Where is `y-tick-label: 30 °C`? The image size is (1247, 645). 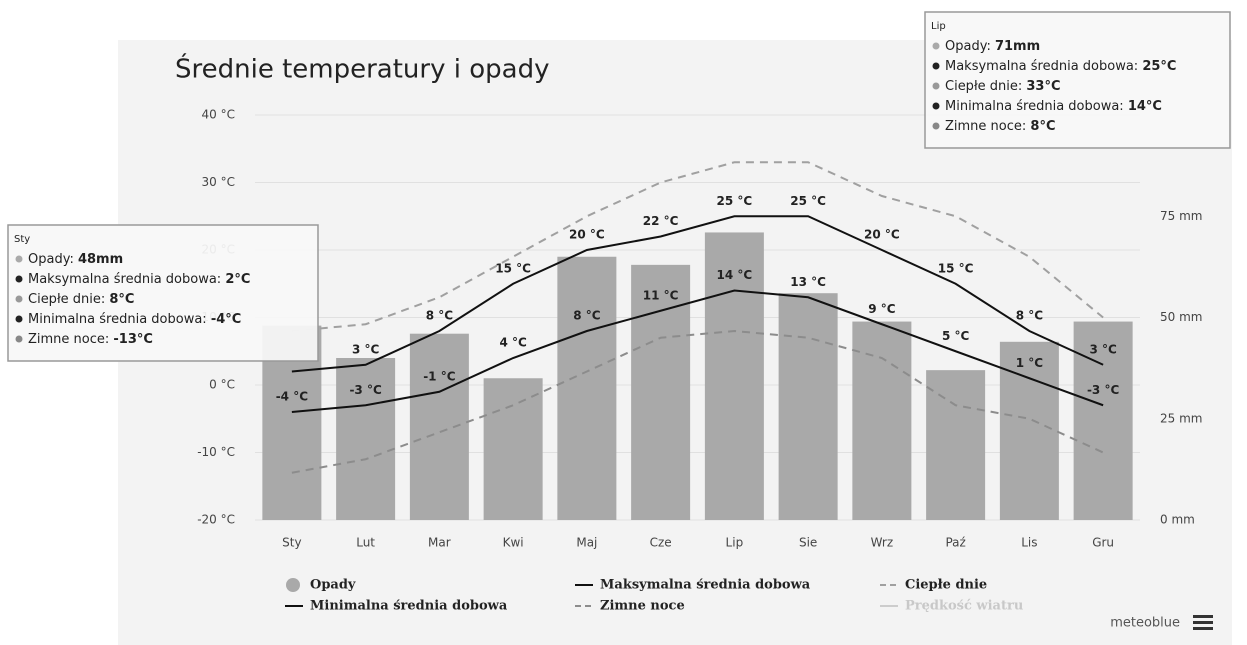 y-tick-label: 30 °C is located at coordinates (218, 182).